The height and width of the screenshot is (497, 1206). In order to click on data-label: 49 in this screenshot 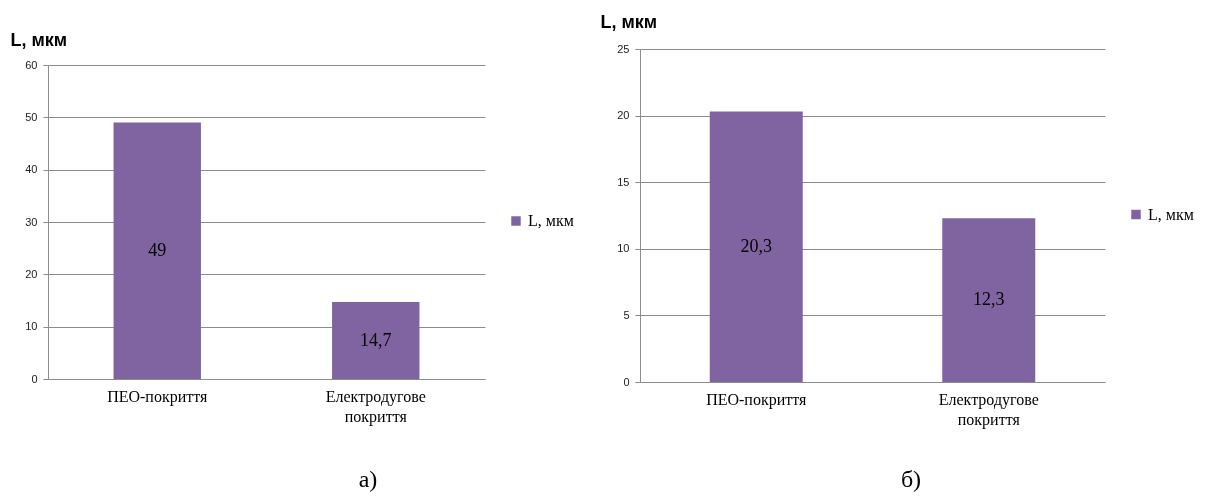, I will do `click(157, 249)`.